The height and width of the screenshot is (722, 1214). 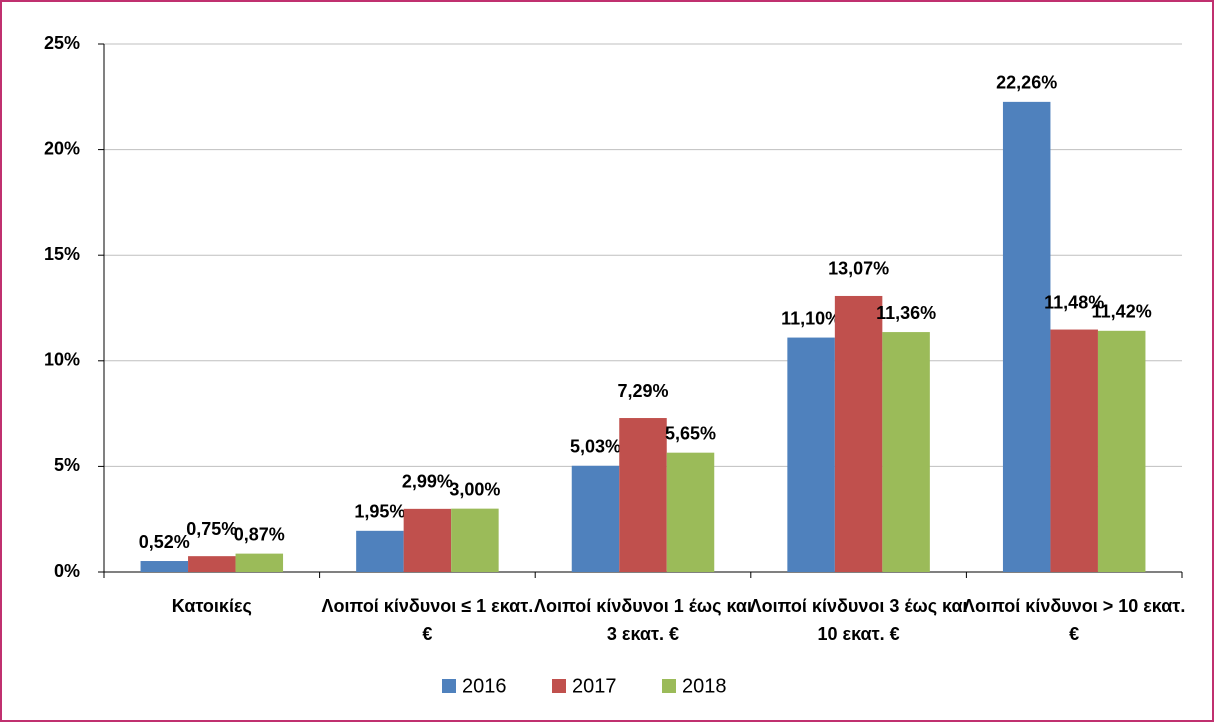 I want to click on data-label: 5,03%, so click(x=595, y=447).